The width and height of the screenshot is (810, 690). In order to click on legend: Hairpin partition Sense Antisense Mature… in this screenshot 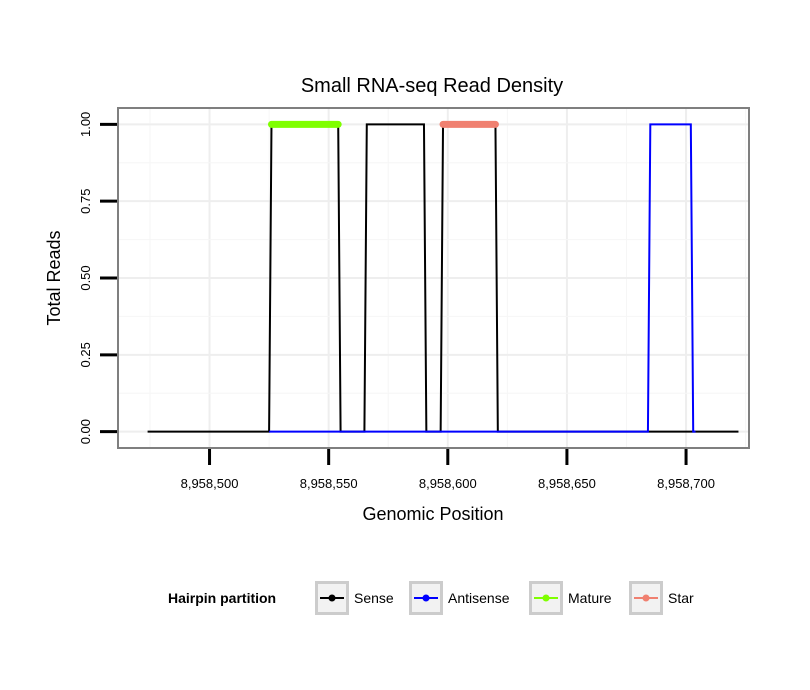, I will do `click(431, 598)`.